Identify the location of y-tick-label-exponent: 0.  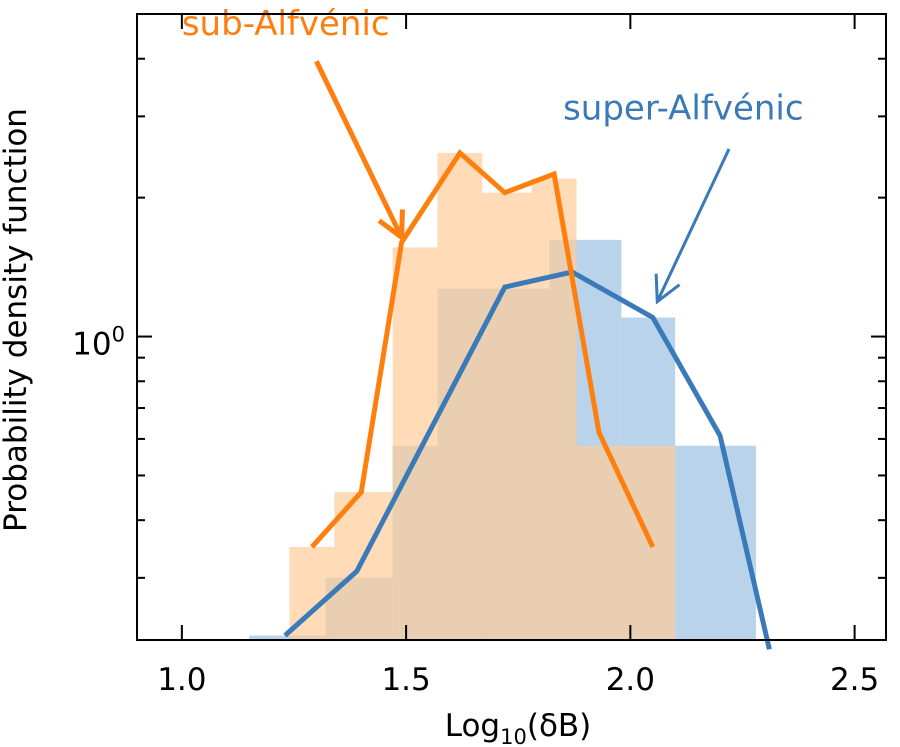
(118, 335).